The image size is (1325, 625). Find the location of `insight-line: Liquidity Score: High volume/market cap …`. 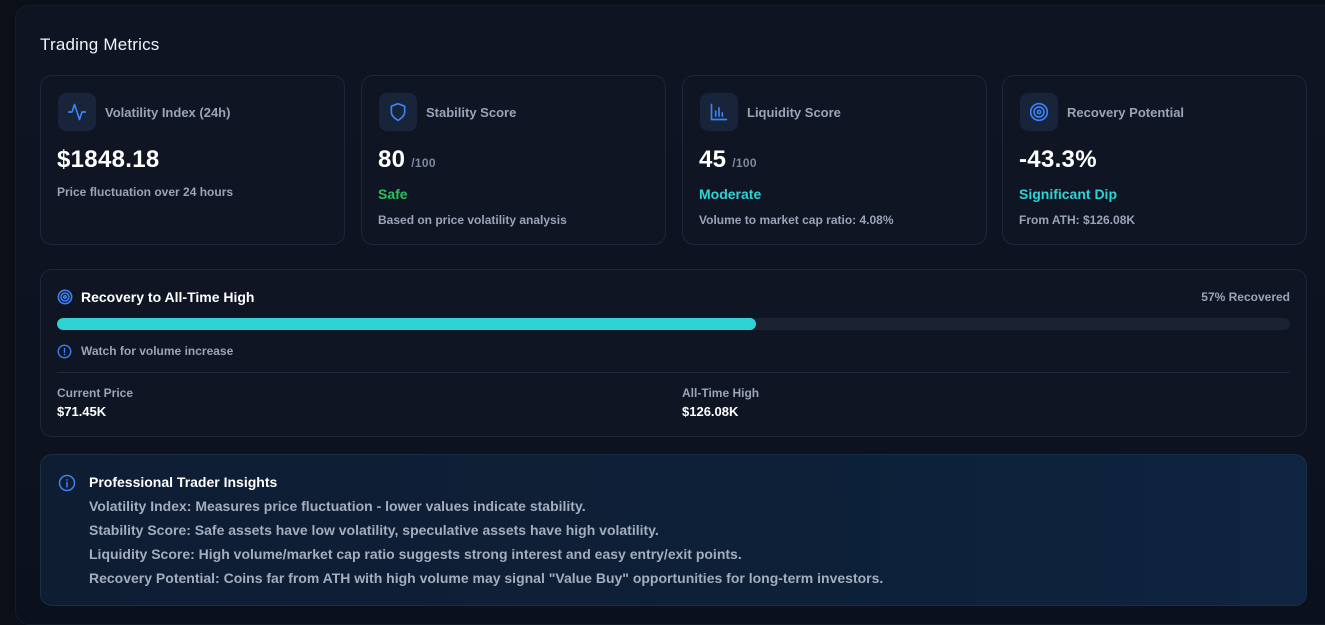

insight-line: Liquidity Score: High volume/market cap … is located at coordinates (415, 554).